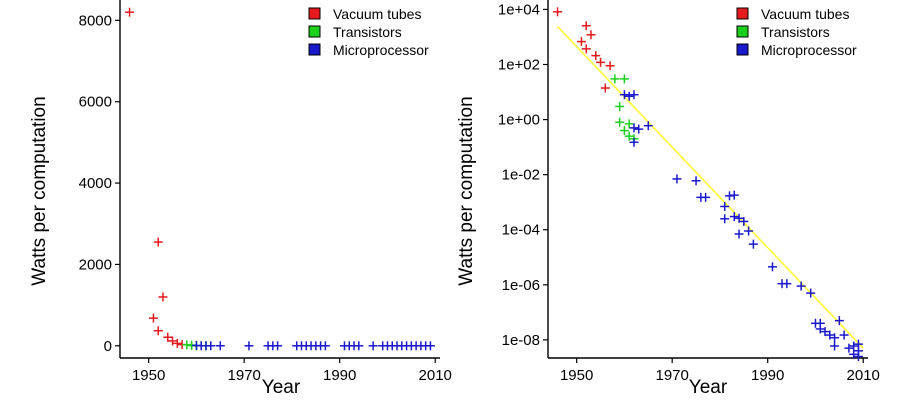 The image size is (900, 400). What do you see at coordinates (519, 9) in the screenshot?
I see `y-tick-label: 1e+04` at bounding box center [519, 9].